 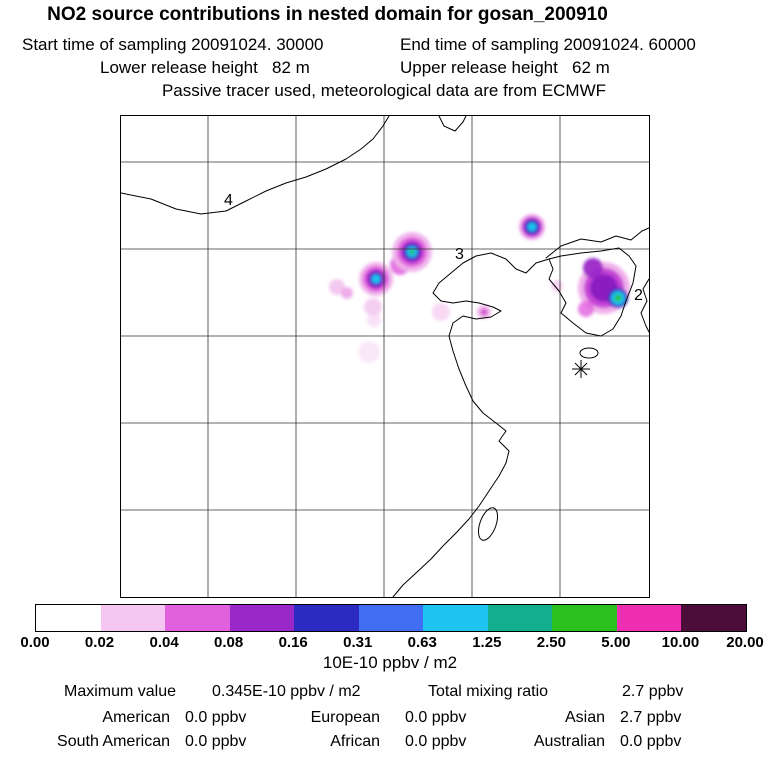 What do you see at coordinates (597, 243) in the screenshot?
I see `manchuria-border-line` at bounding box center [597, 243].